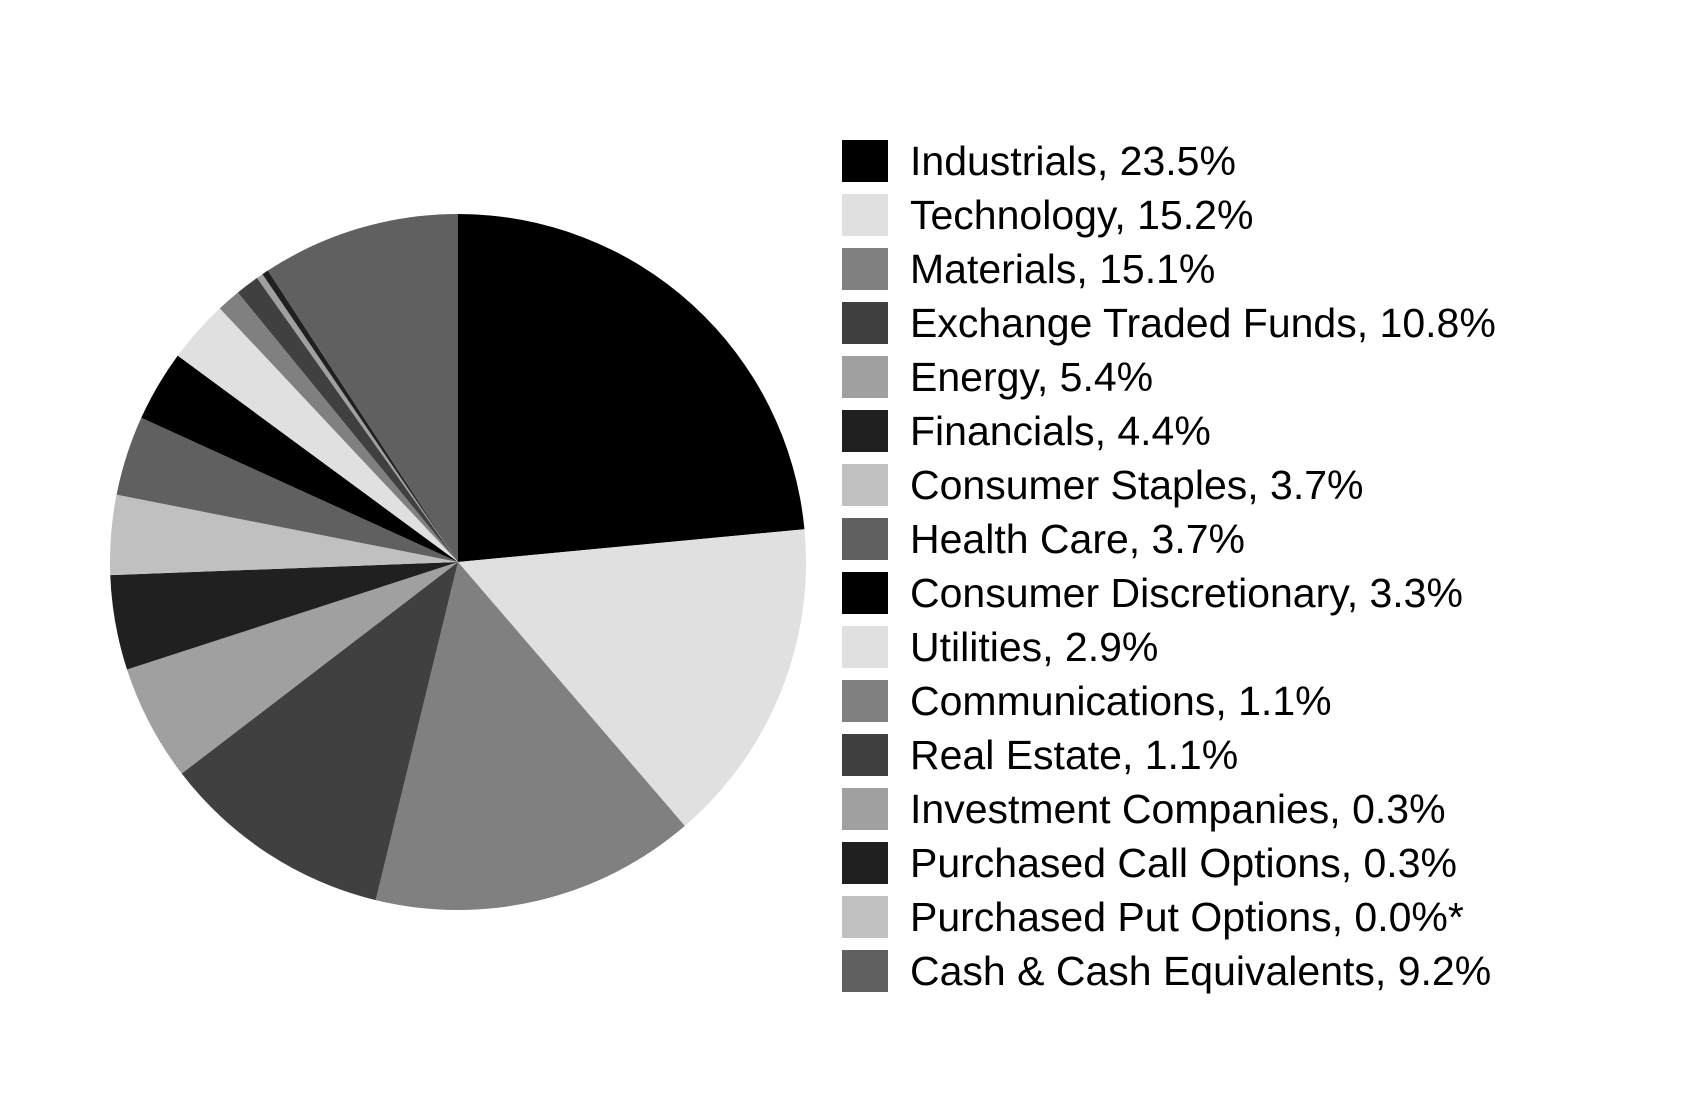 The width and height of the screenshot is (1688, 1106). What do you see at coordinates (1078, 538) in the screenshot?
I see `legend-label: Health Care, 3.7%` at bounding box center [1078, 538].